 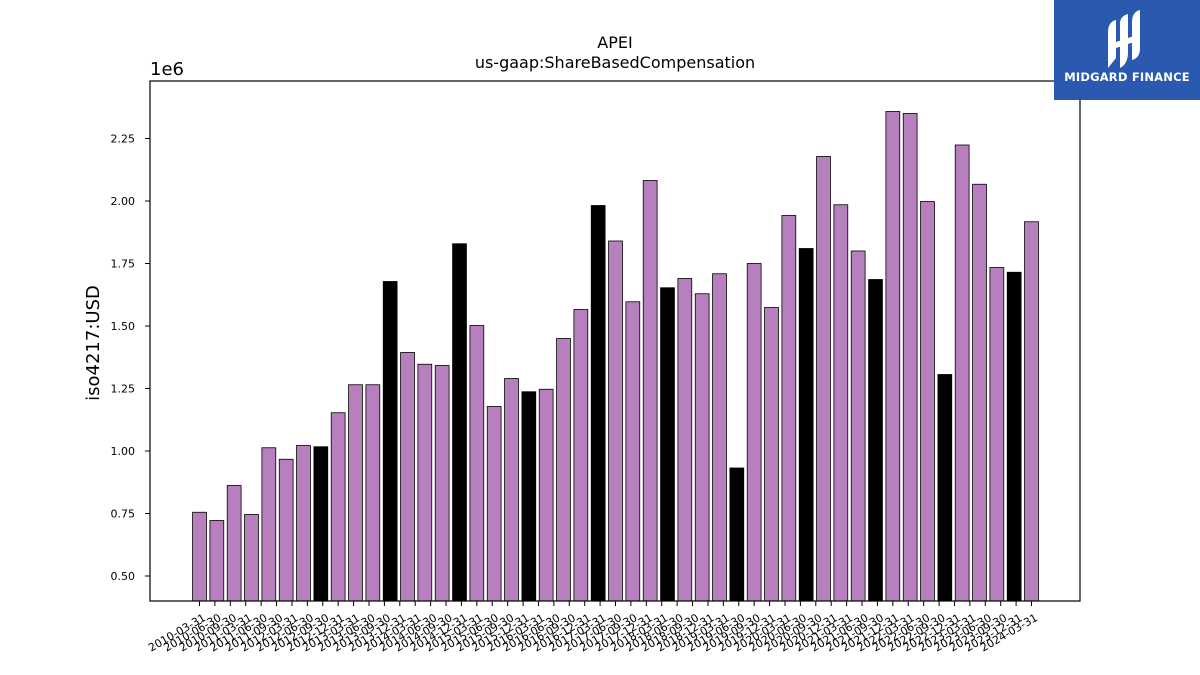 I want to click on y-tick-label: 1.50, so click(x=123, y=326).